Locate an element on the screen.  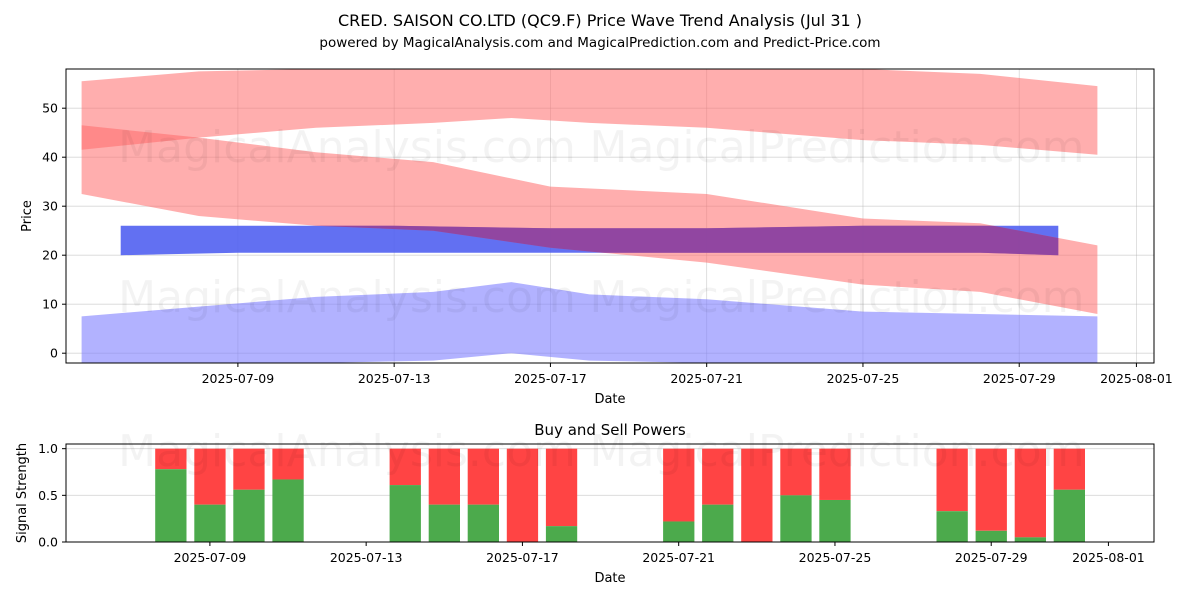
power-y-ticks: 0.0 0.5 1.0 is located at coordinates (52, 495).